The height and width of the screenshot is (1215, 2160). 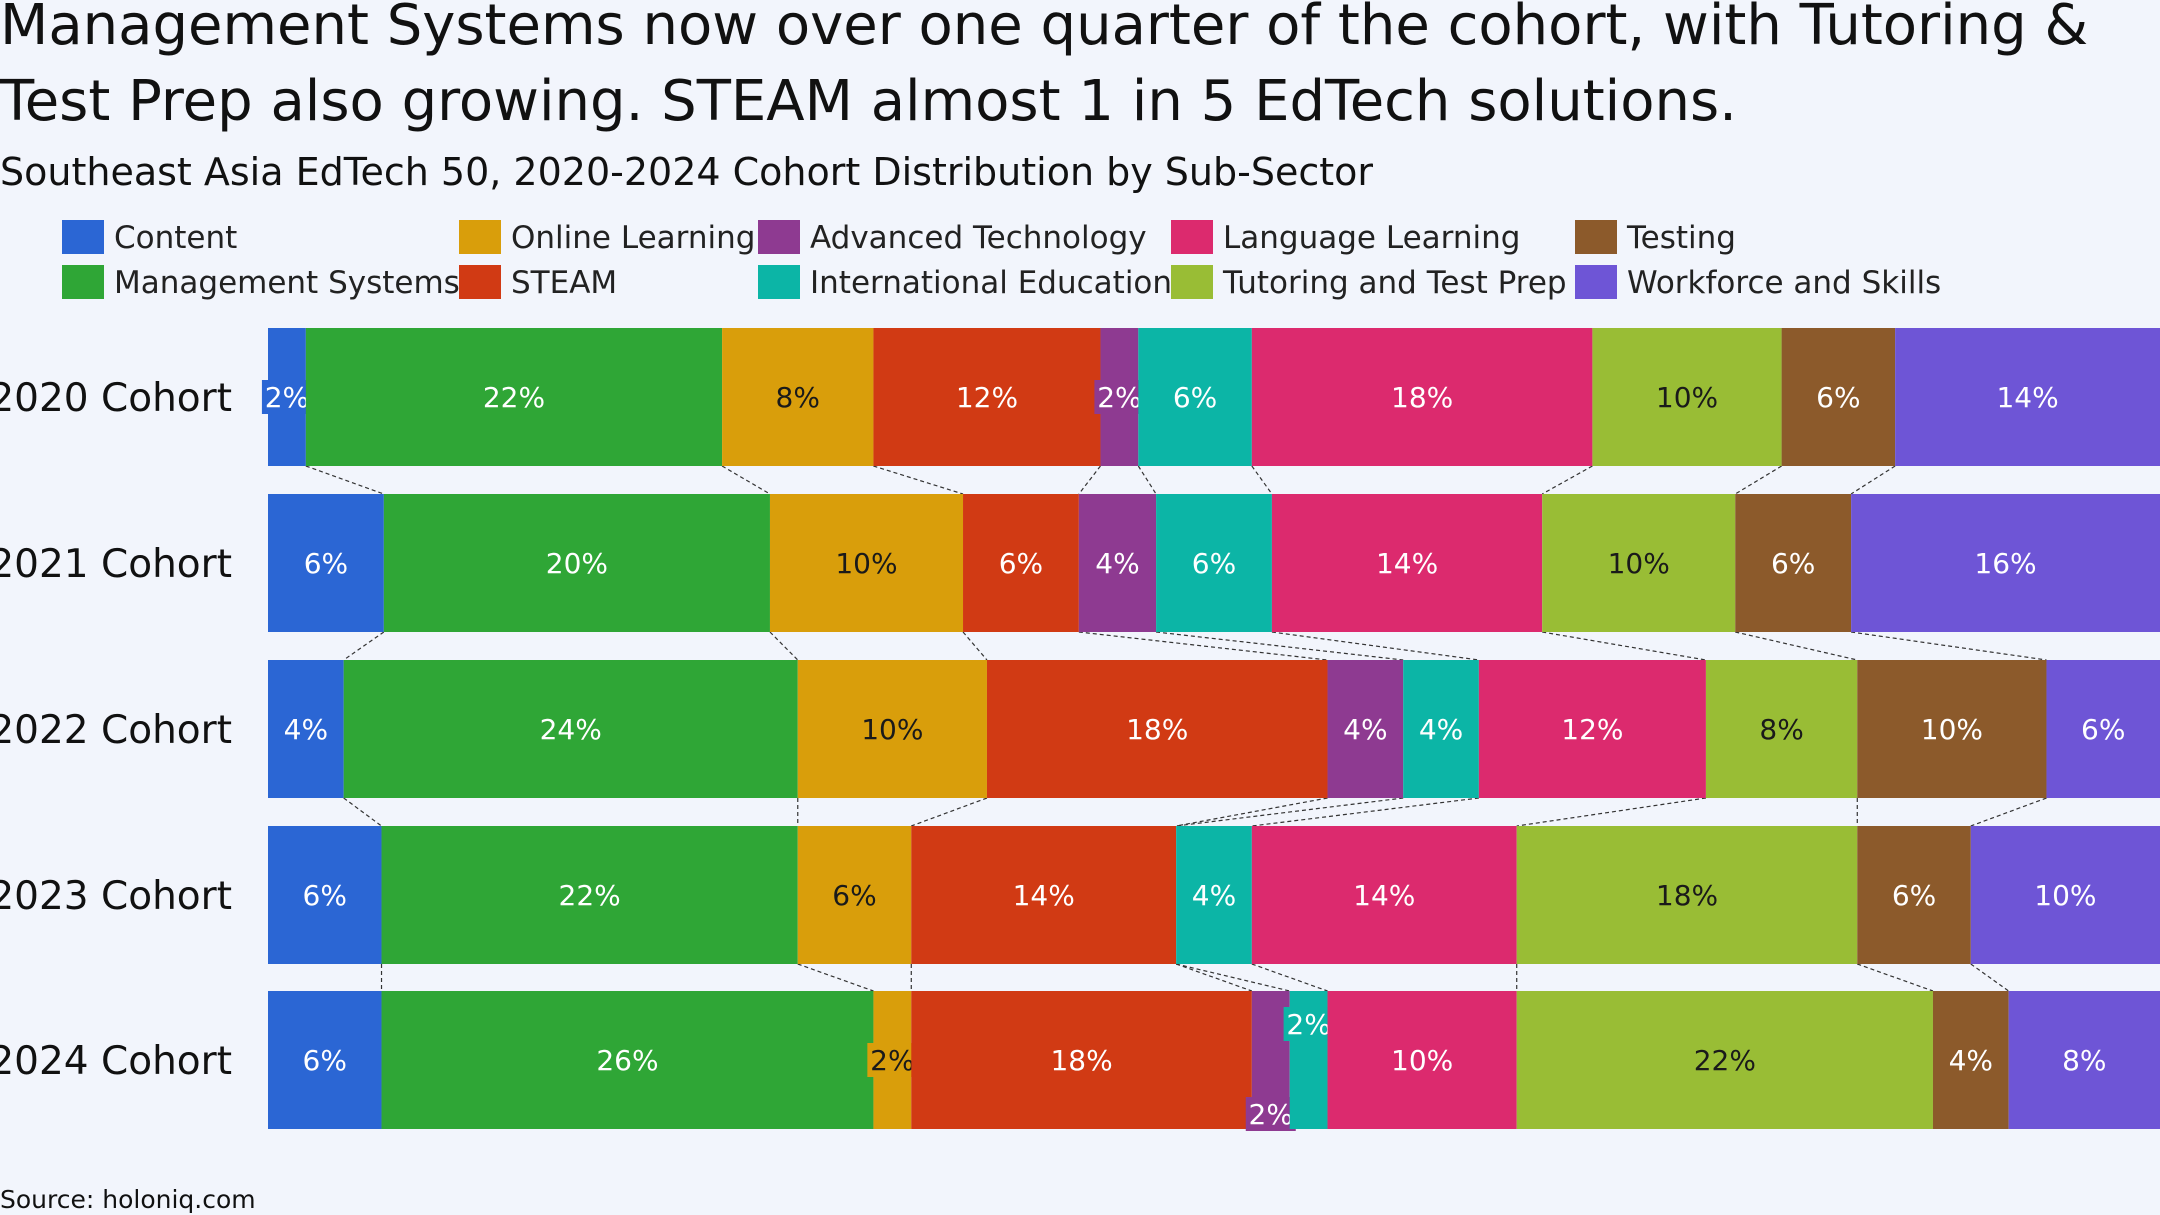 I want to click on data-label-2020-cohort-workforce-and-skills: 14%, so click(x=2027, y=397).